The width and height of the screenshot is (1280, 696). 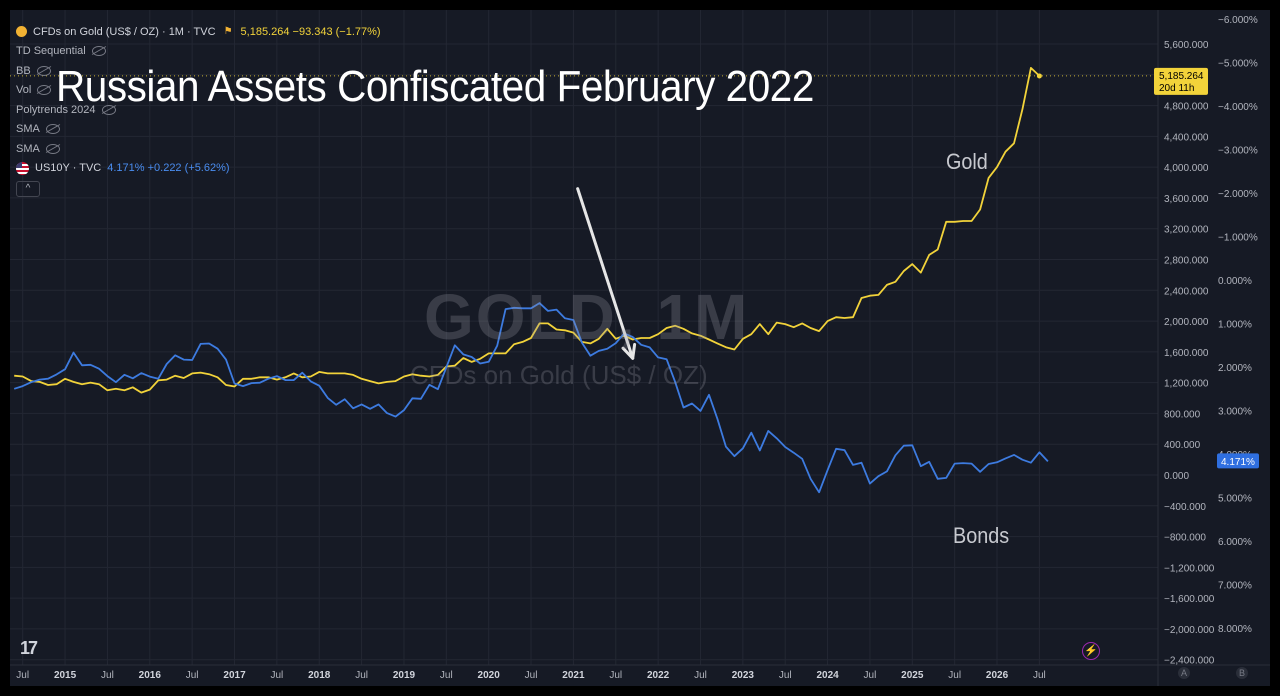 What do you see at coordinates (228, 32) in the screenshot?
I see `flag-icon: ⚑` at bounding box center [228, 32].